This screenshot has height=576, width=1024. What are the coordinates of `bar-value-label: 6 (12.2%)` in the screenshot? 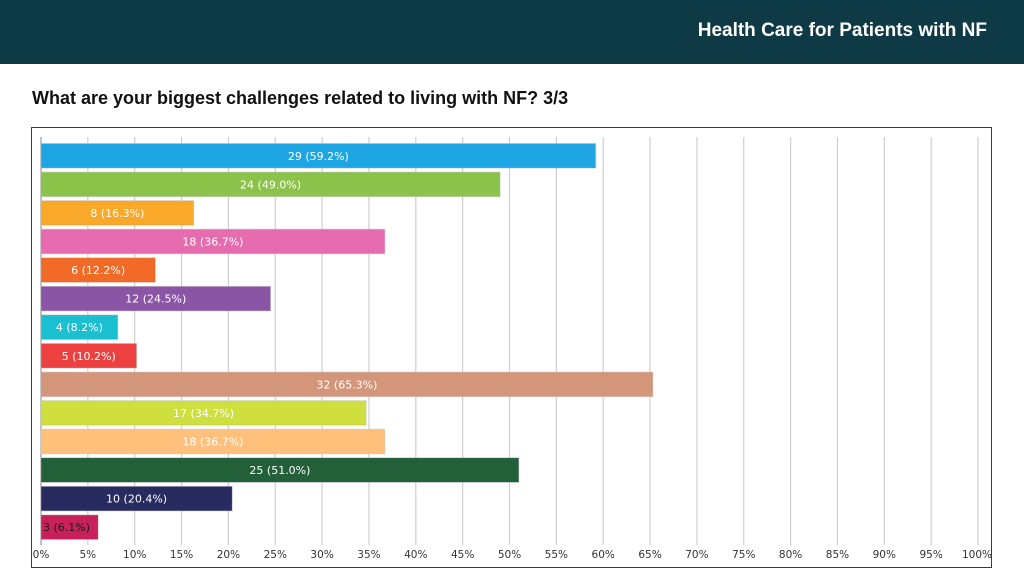 It's located at (98, 270).